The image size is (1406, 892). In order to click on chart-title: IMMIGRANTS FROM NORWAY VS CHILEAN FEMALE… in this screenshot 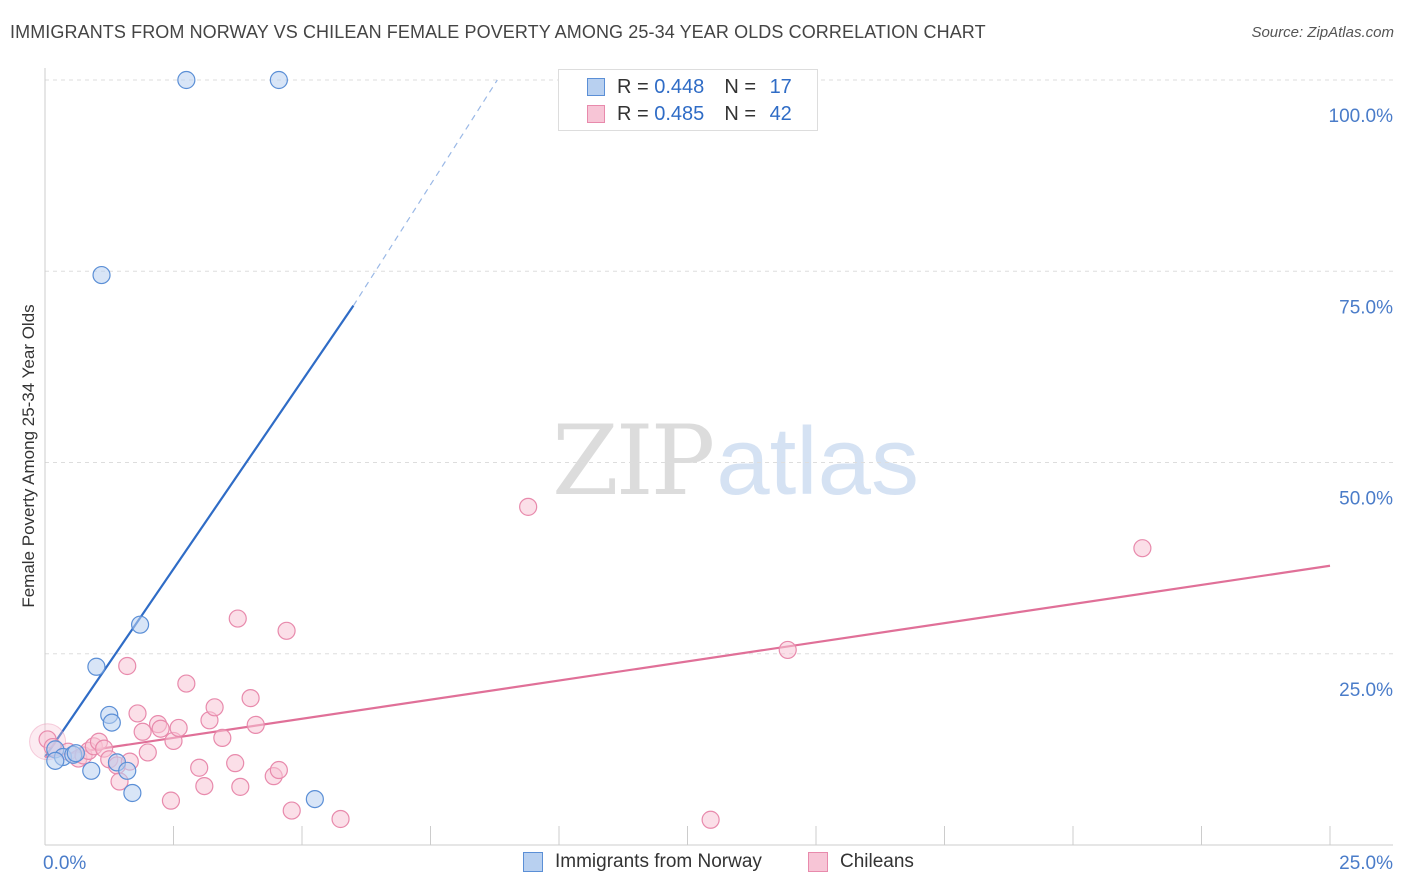, I will do `click(498, 32)`.